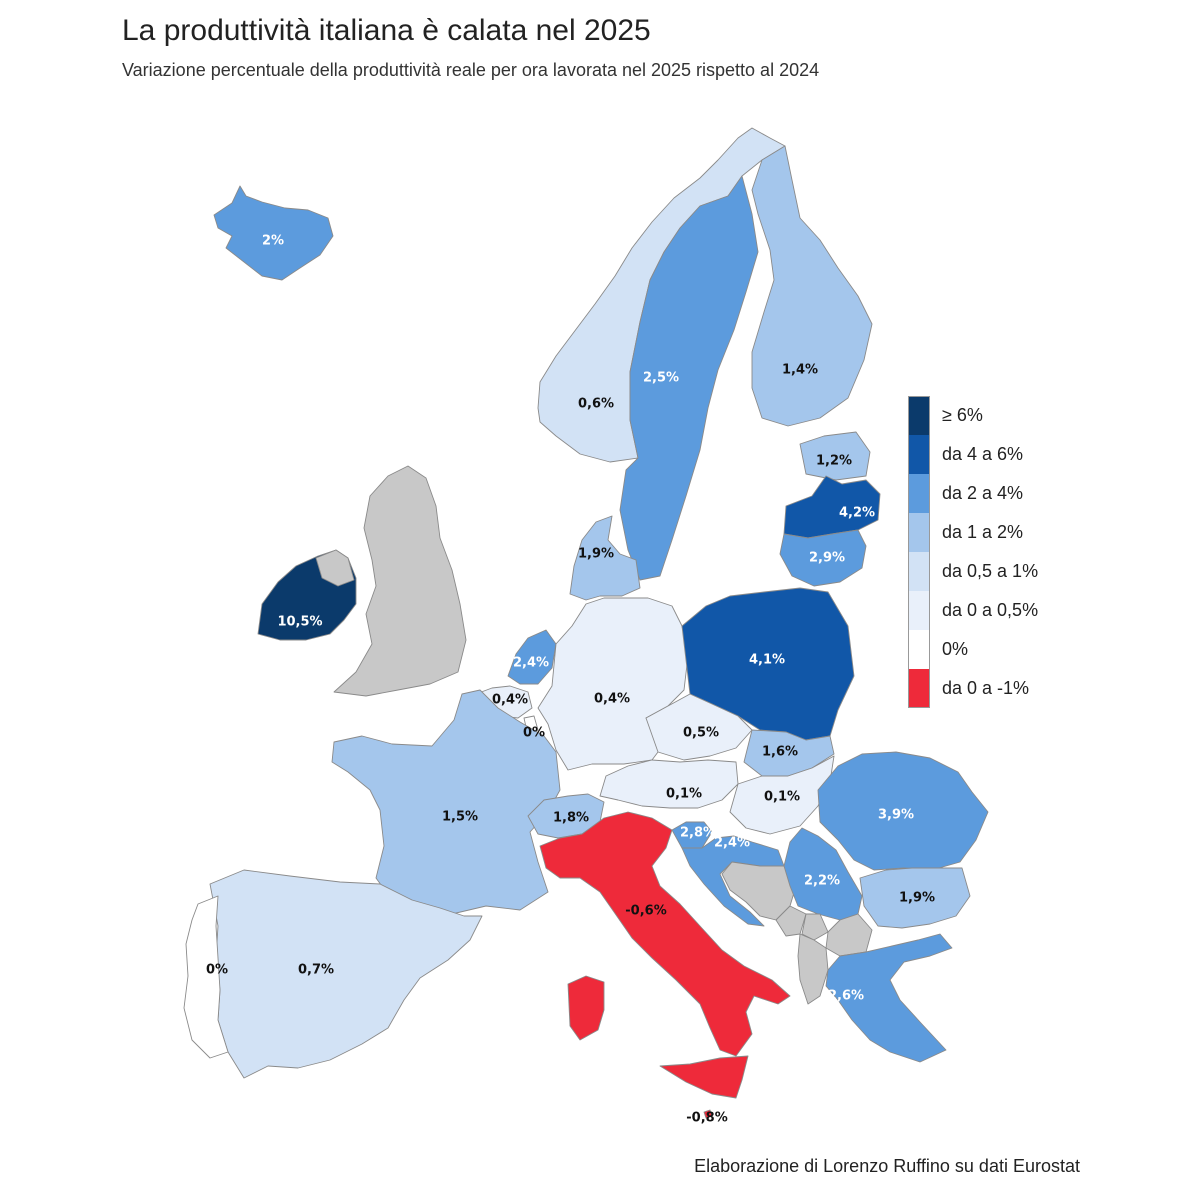 Image resolution: width=1200 pixels, height=1200 pixels. Describe the element at coordinates (889, 998) in the screenshot. I see `region-greece` at that location.